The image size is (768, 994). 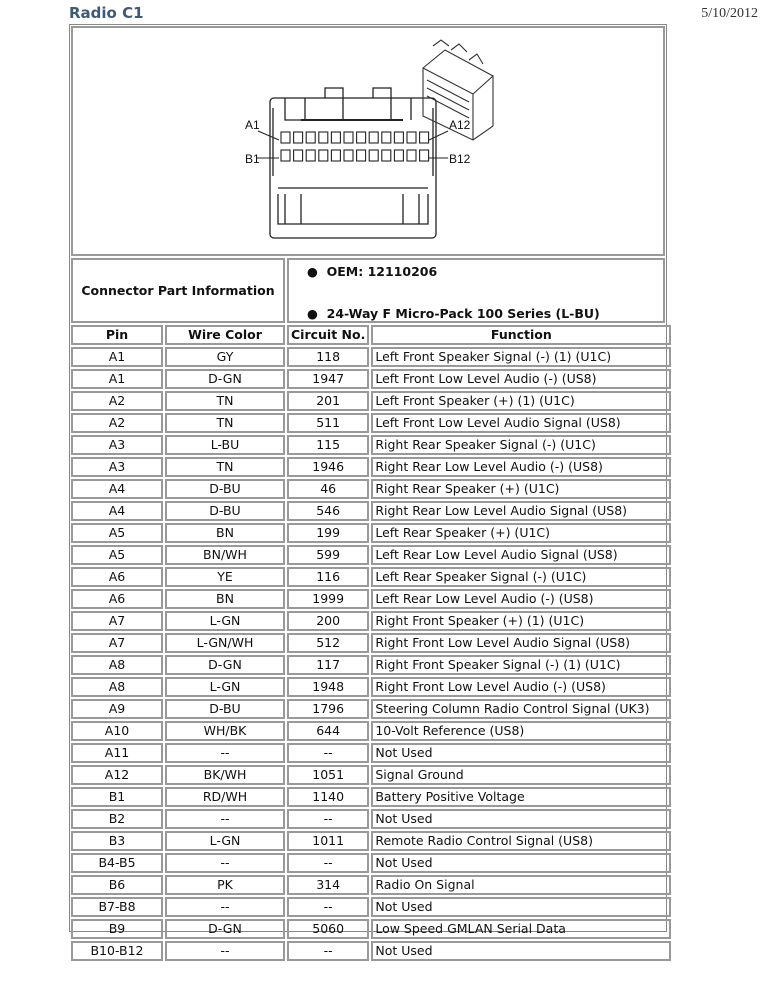 I want to click on cell-wire-color: BN, so click(x=225, y=533).